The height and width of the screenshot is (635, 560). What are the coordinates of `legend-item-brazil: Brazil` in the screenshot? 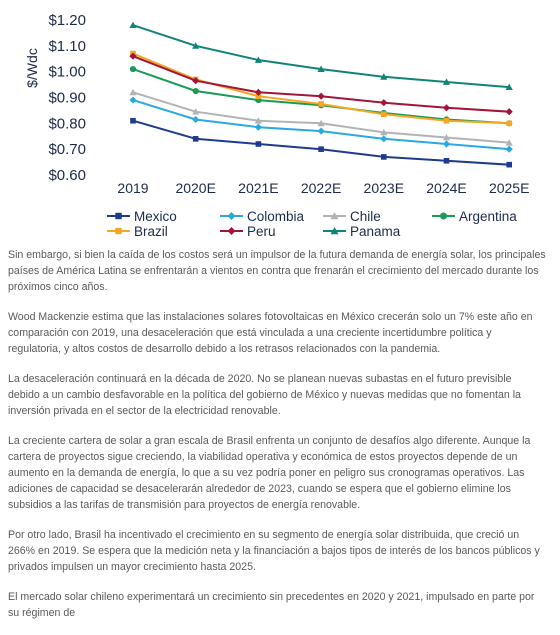 It's located at (137, 231).